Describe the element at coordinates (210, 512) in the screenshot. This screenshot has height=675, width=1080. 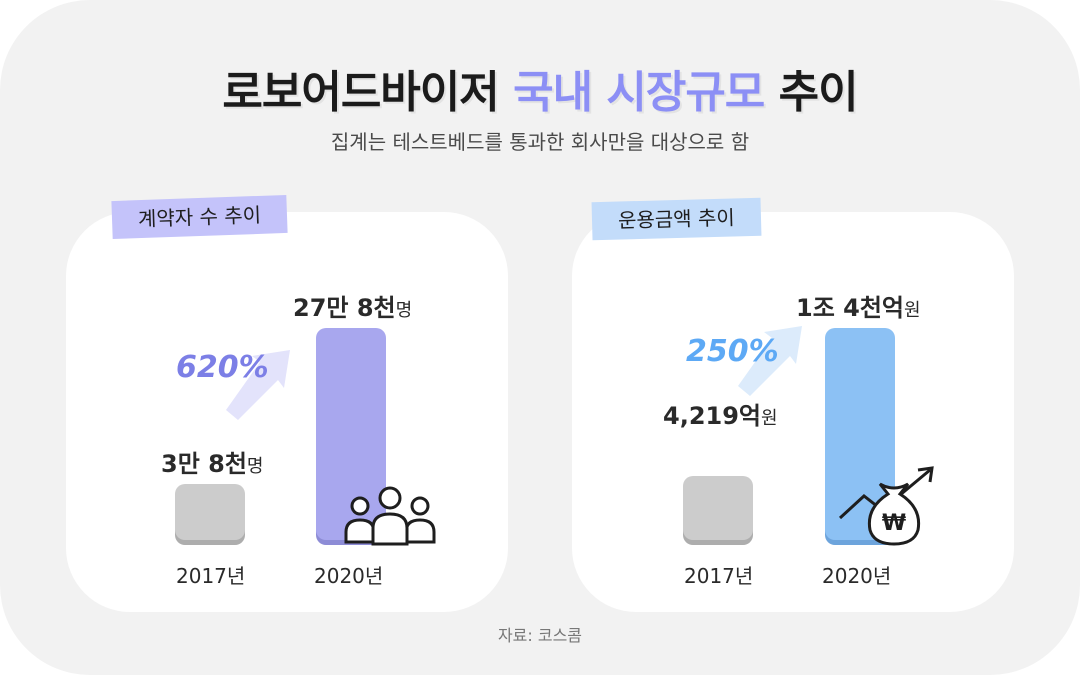
I see `bar-contractors-2017` at that location.